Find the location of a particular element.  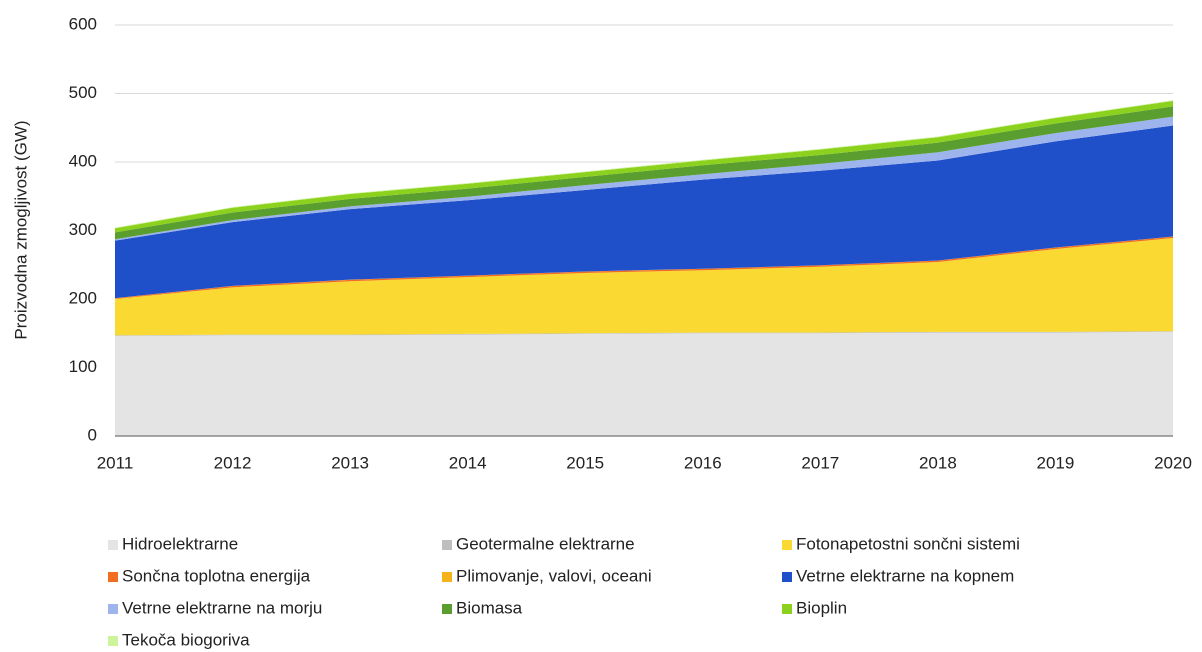

x-tick-label: 2011 is located at coordinates (115, 462).